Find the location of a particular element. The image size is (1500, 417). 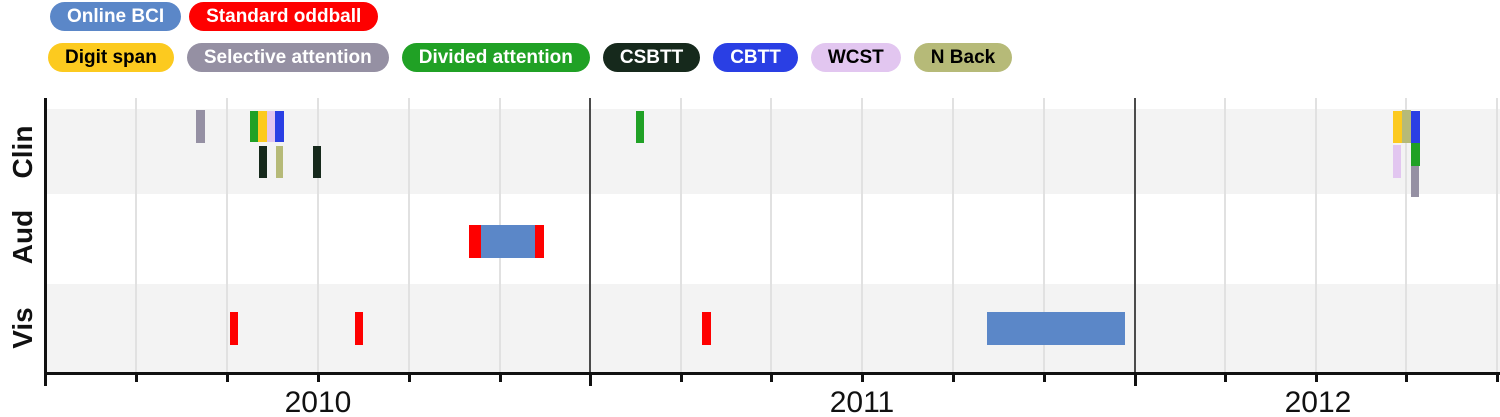

legend-pill-n-back: N Back is located at coordinates (963, 57).